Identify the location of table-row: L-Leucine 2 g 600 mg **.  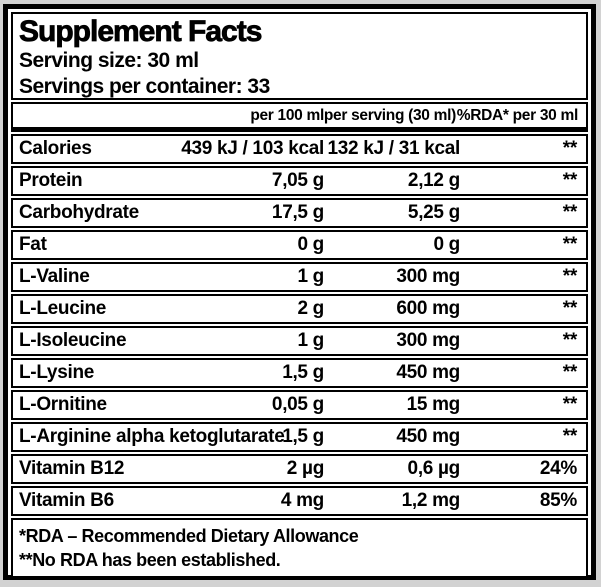
(299, 309).